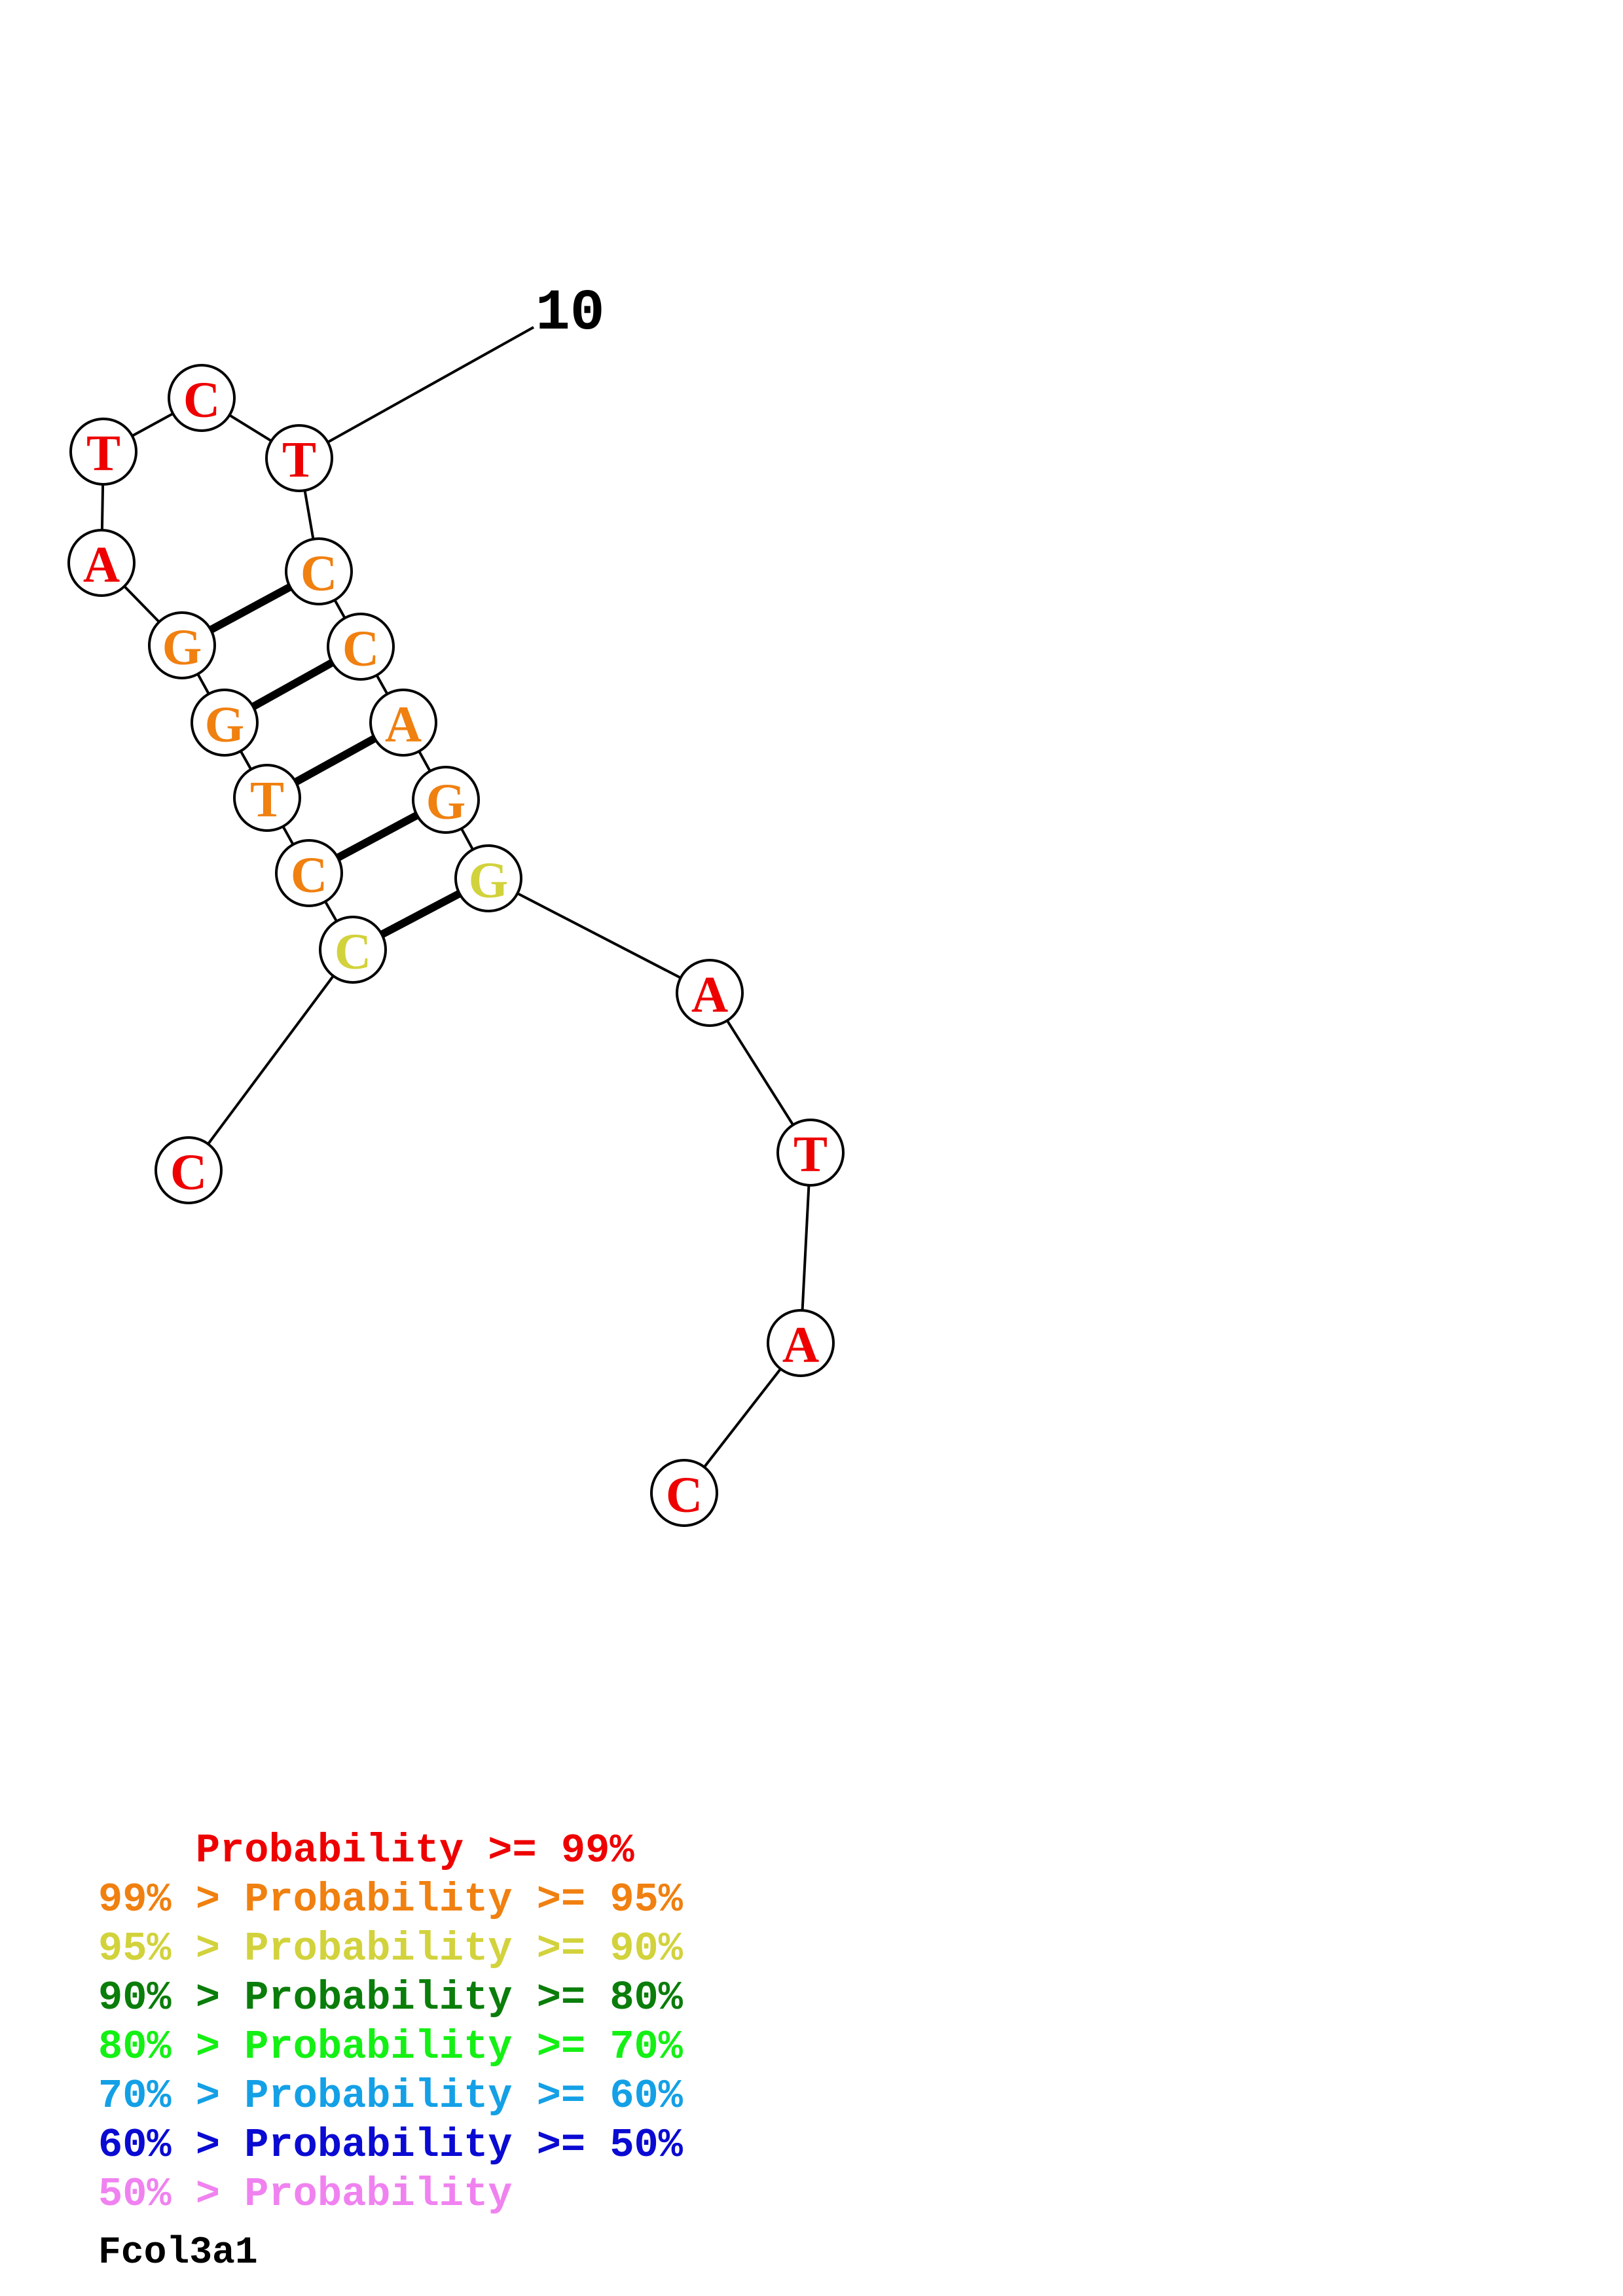 The width and height of the screenshot is (1623, 2296). I want to click on nucleotide-7: A, so click(101, 563).